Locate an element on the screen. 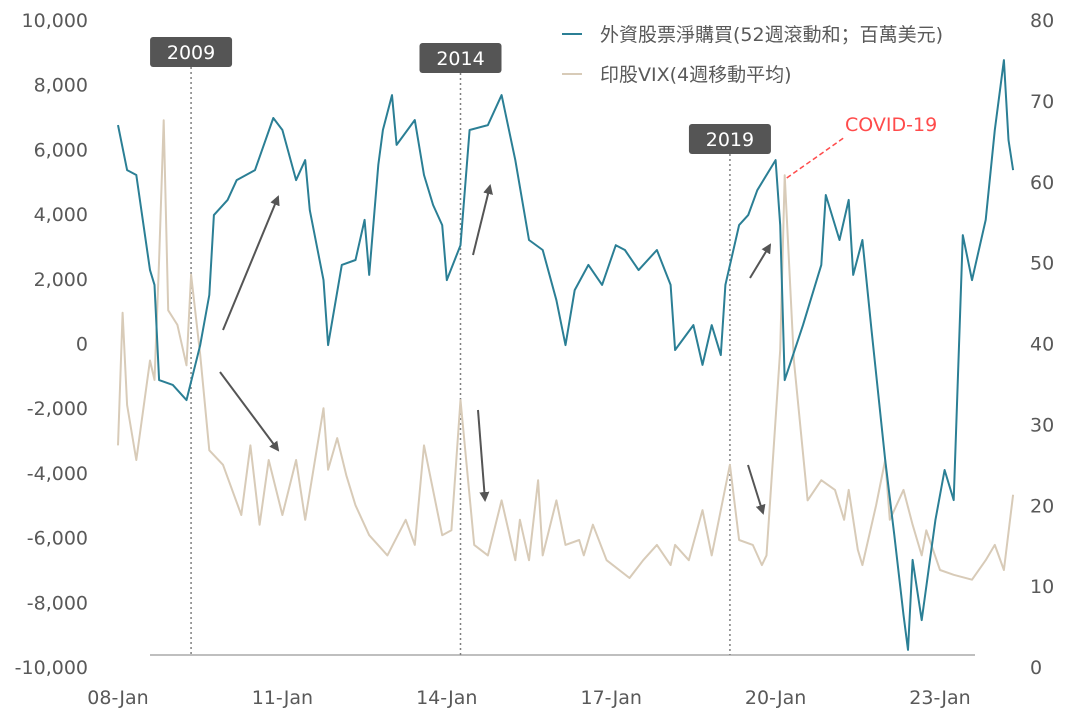 This screenshot has width=1077, height=723. y-left-tick-label: 6,000 is located at coordinates (61, 150).